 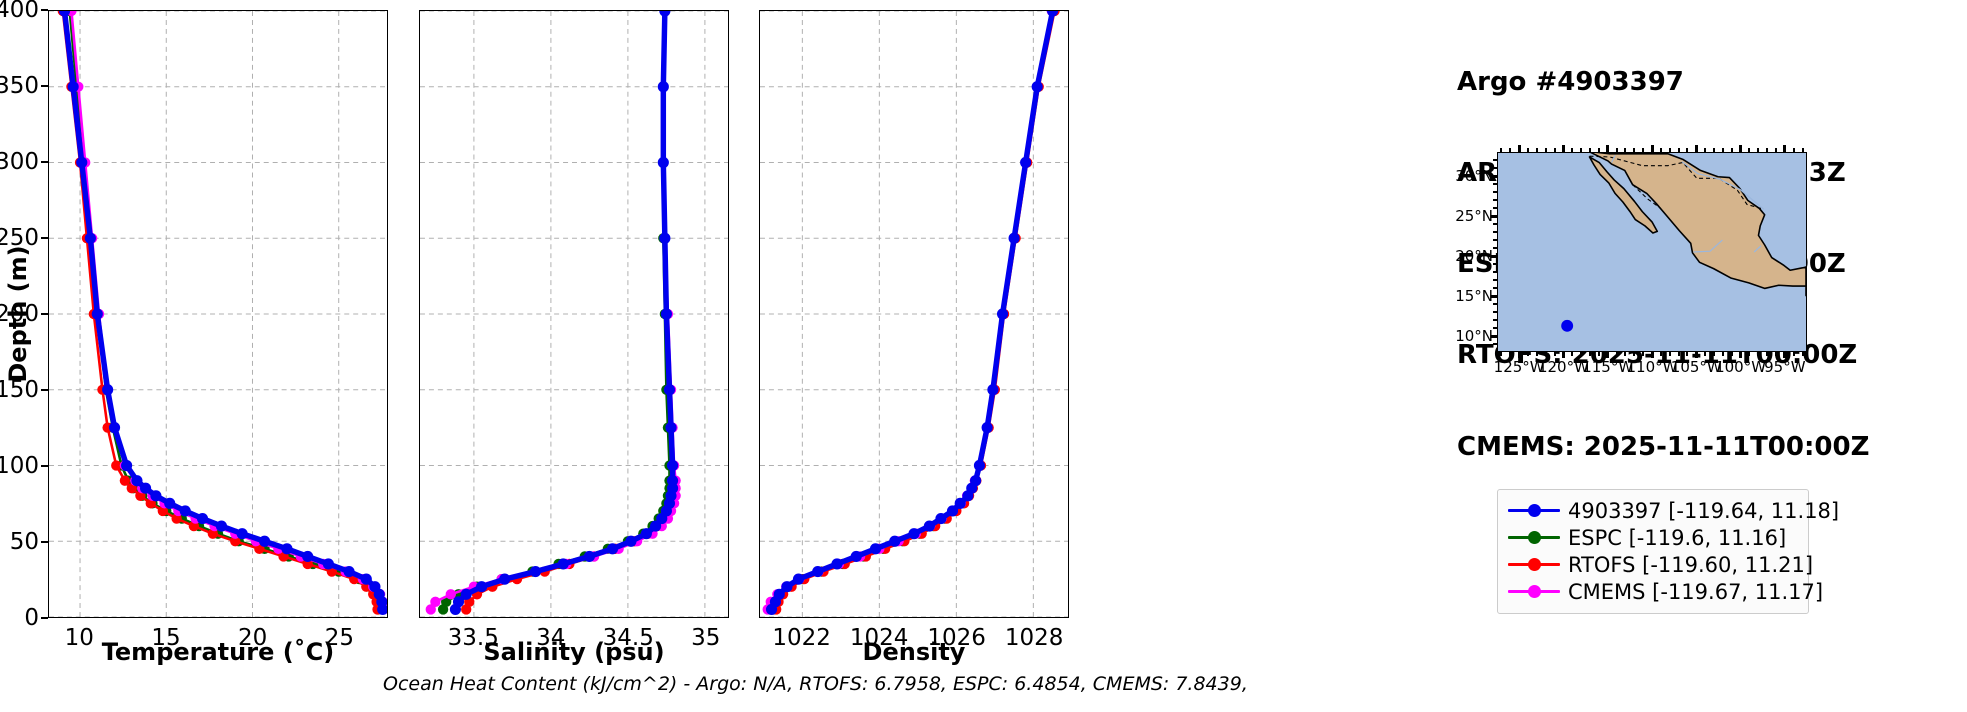 What do you see at coordinates (1474, 296) in the screenshot?
I see `map-lat-tick-label: 15°N` at bounding box center [1474, 296].